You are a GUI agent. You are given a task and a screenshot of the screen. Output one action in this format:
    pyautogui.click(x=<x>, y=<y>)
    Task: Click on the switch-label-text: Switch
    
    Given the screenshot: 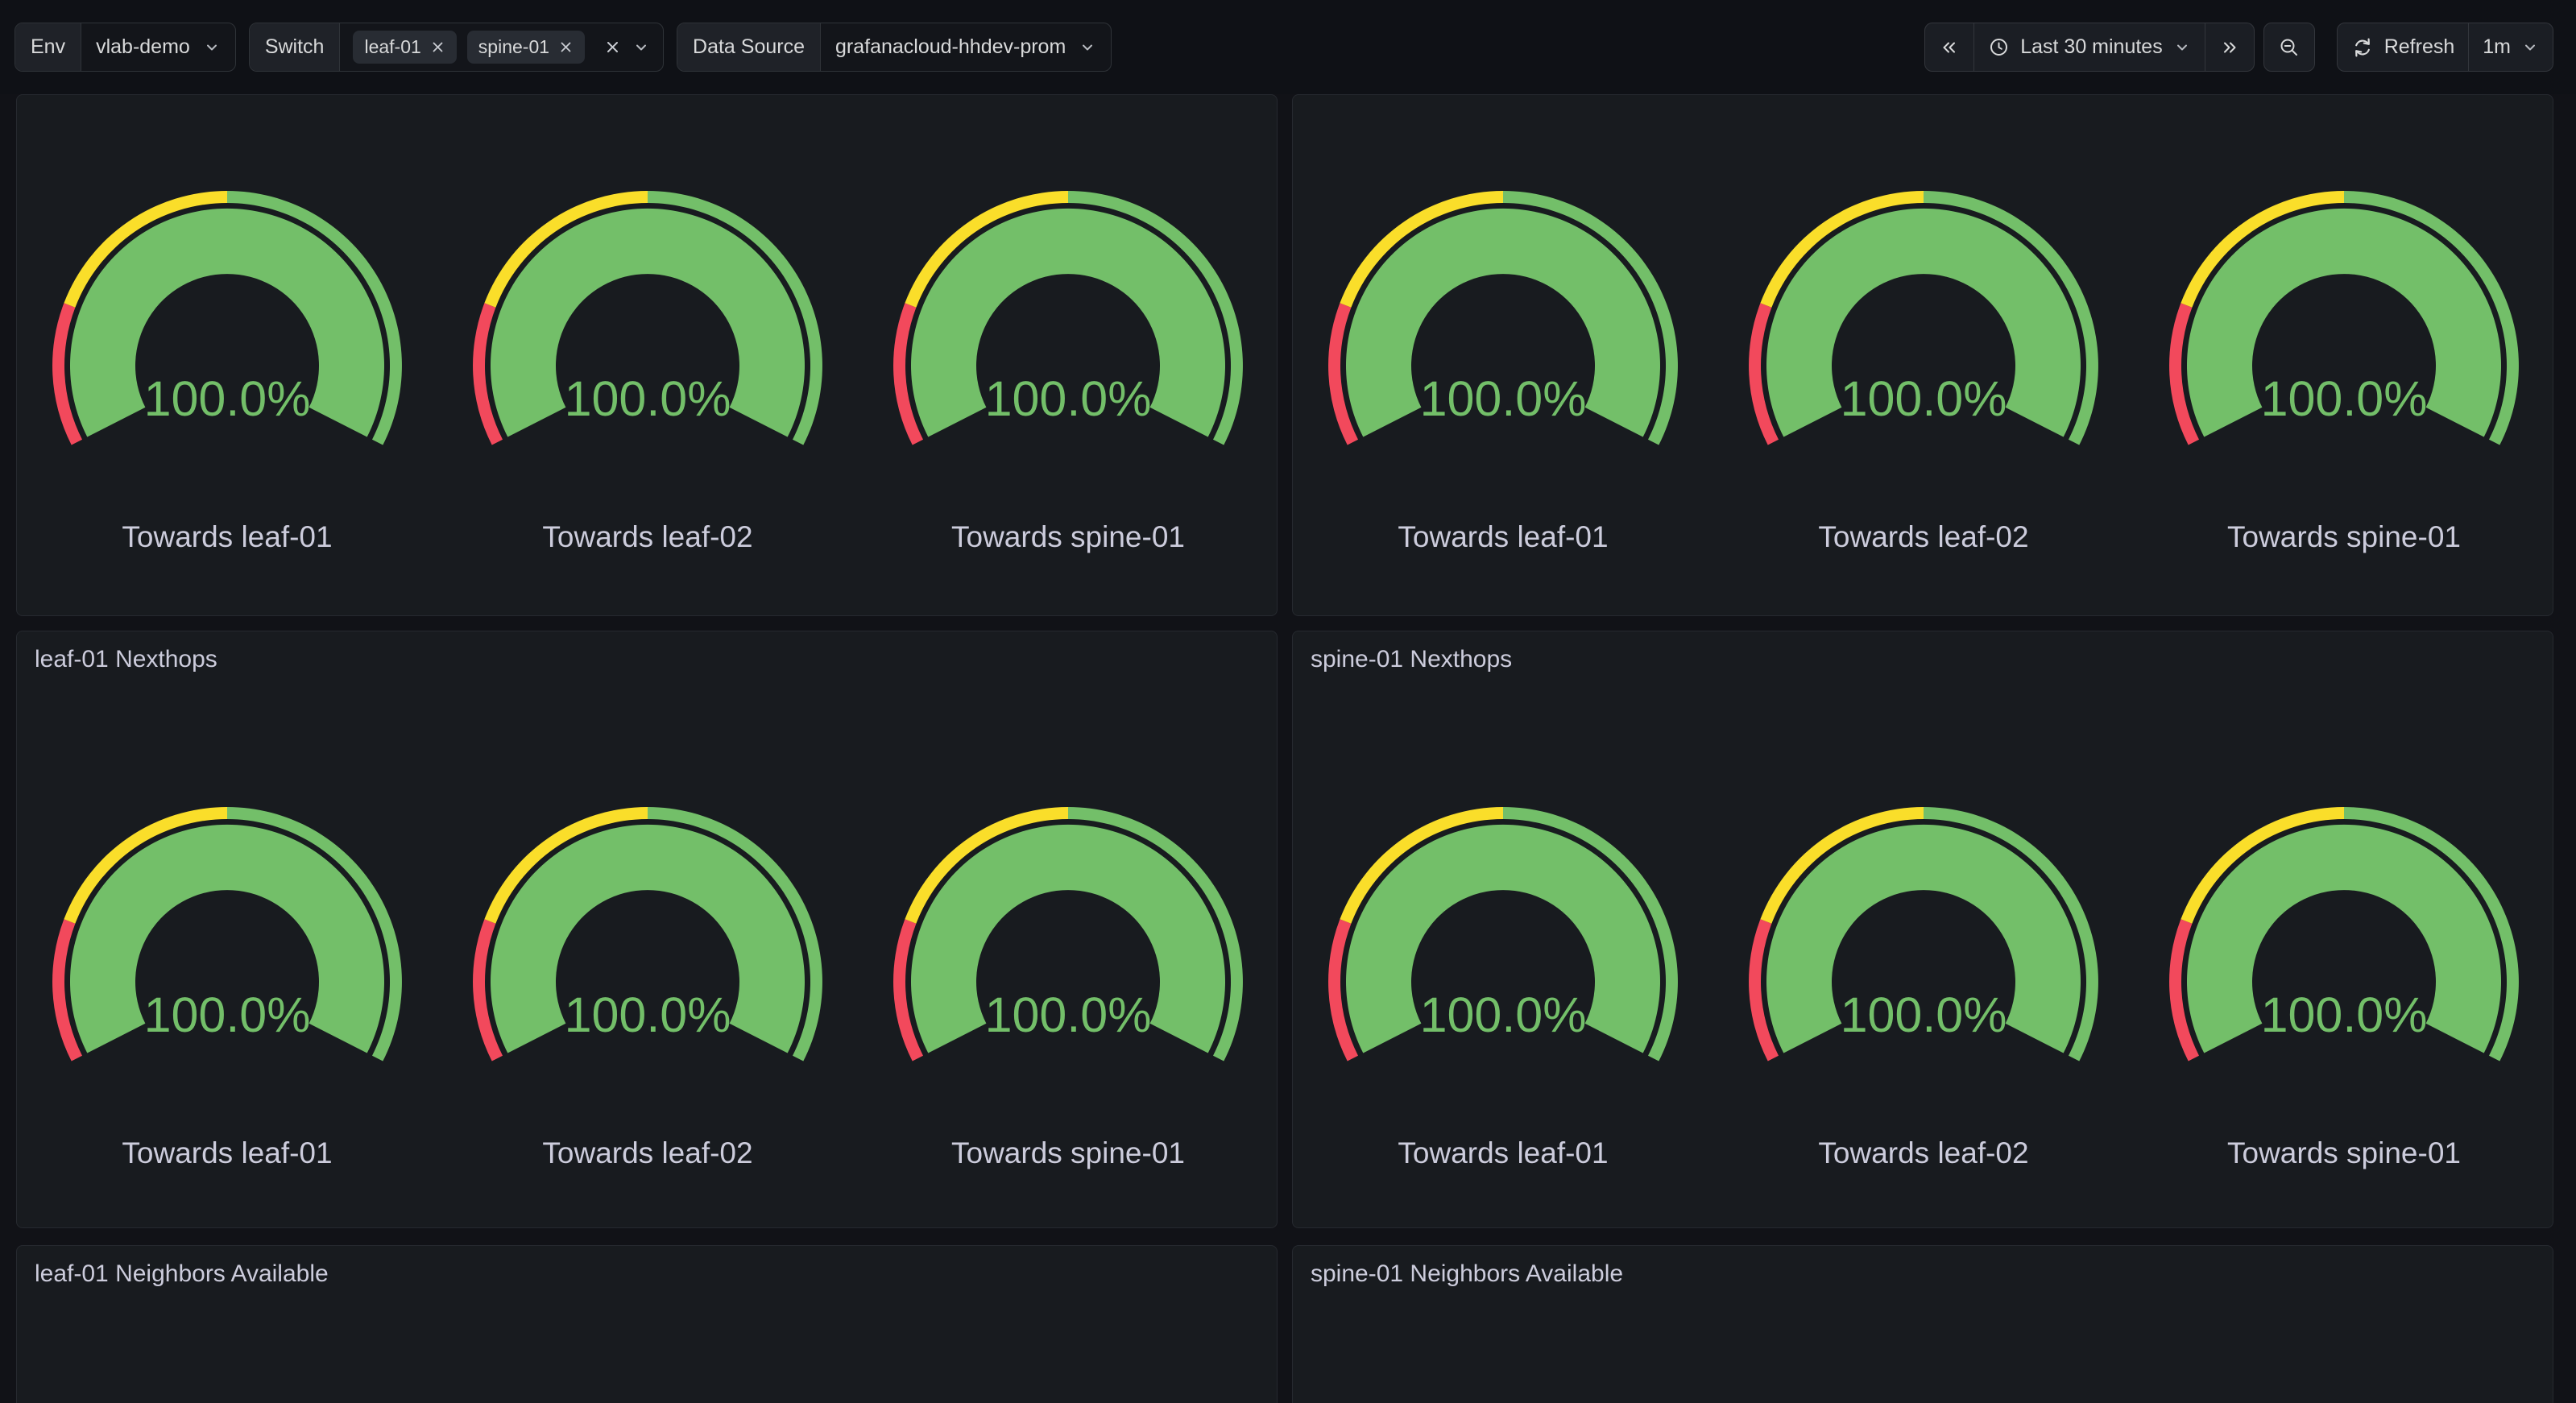 What is the action you would take?
    pyautogui.click(x=294, y=46)
    